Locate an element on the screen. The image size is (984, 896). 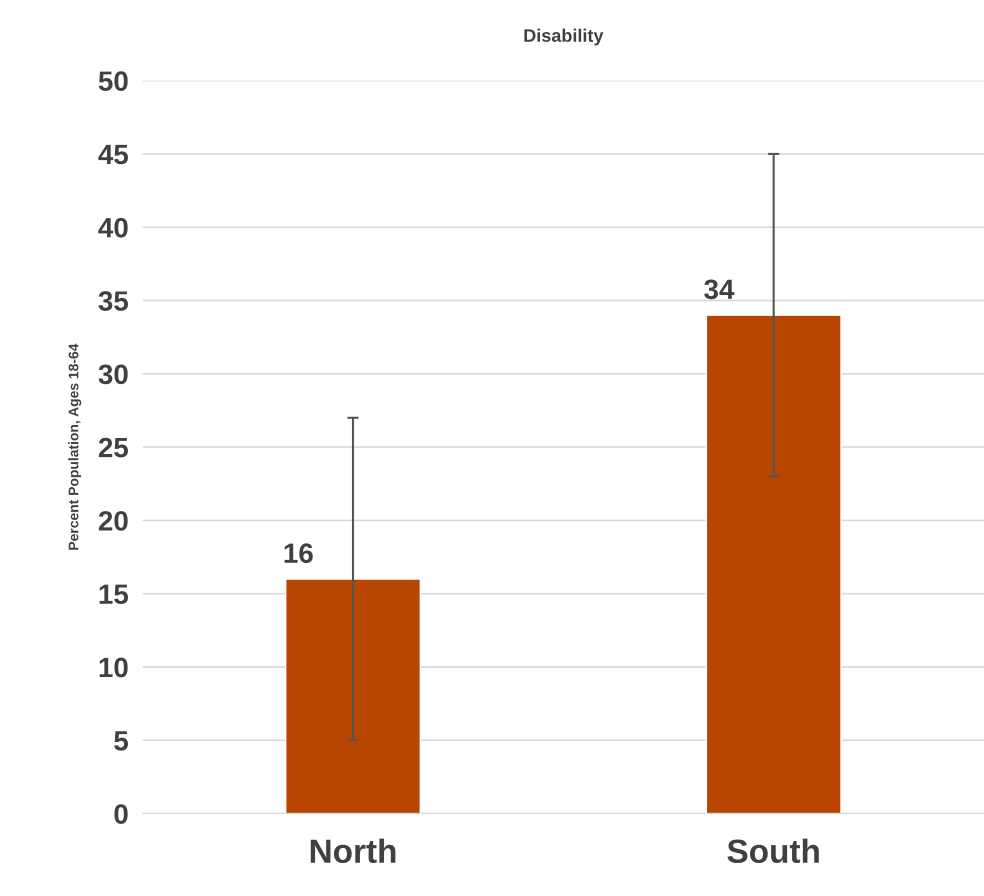
y-axis-title: Percent Population, Ages 18-64 is located at coordinates (75, 447).